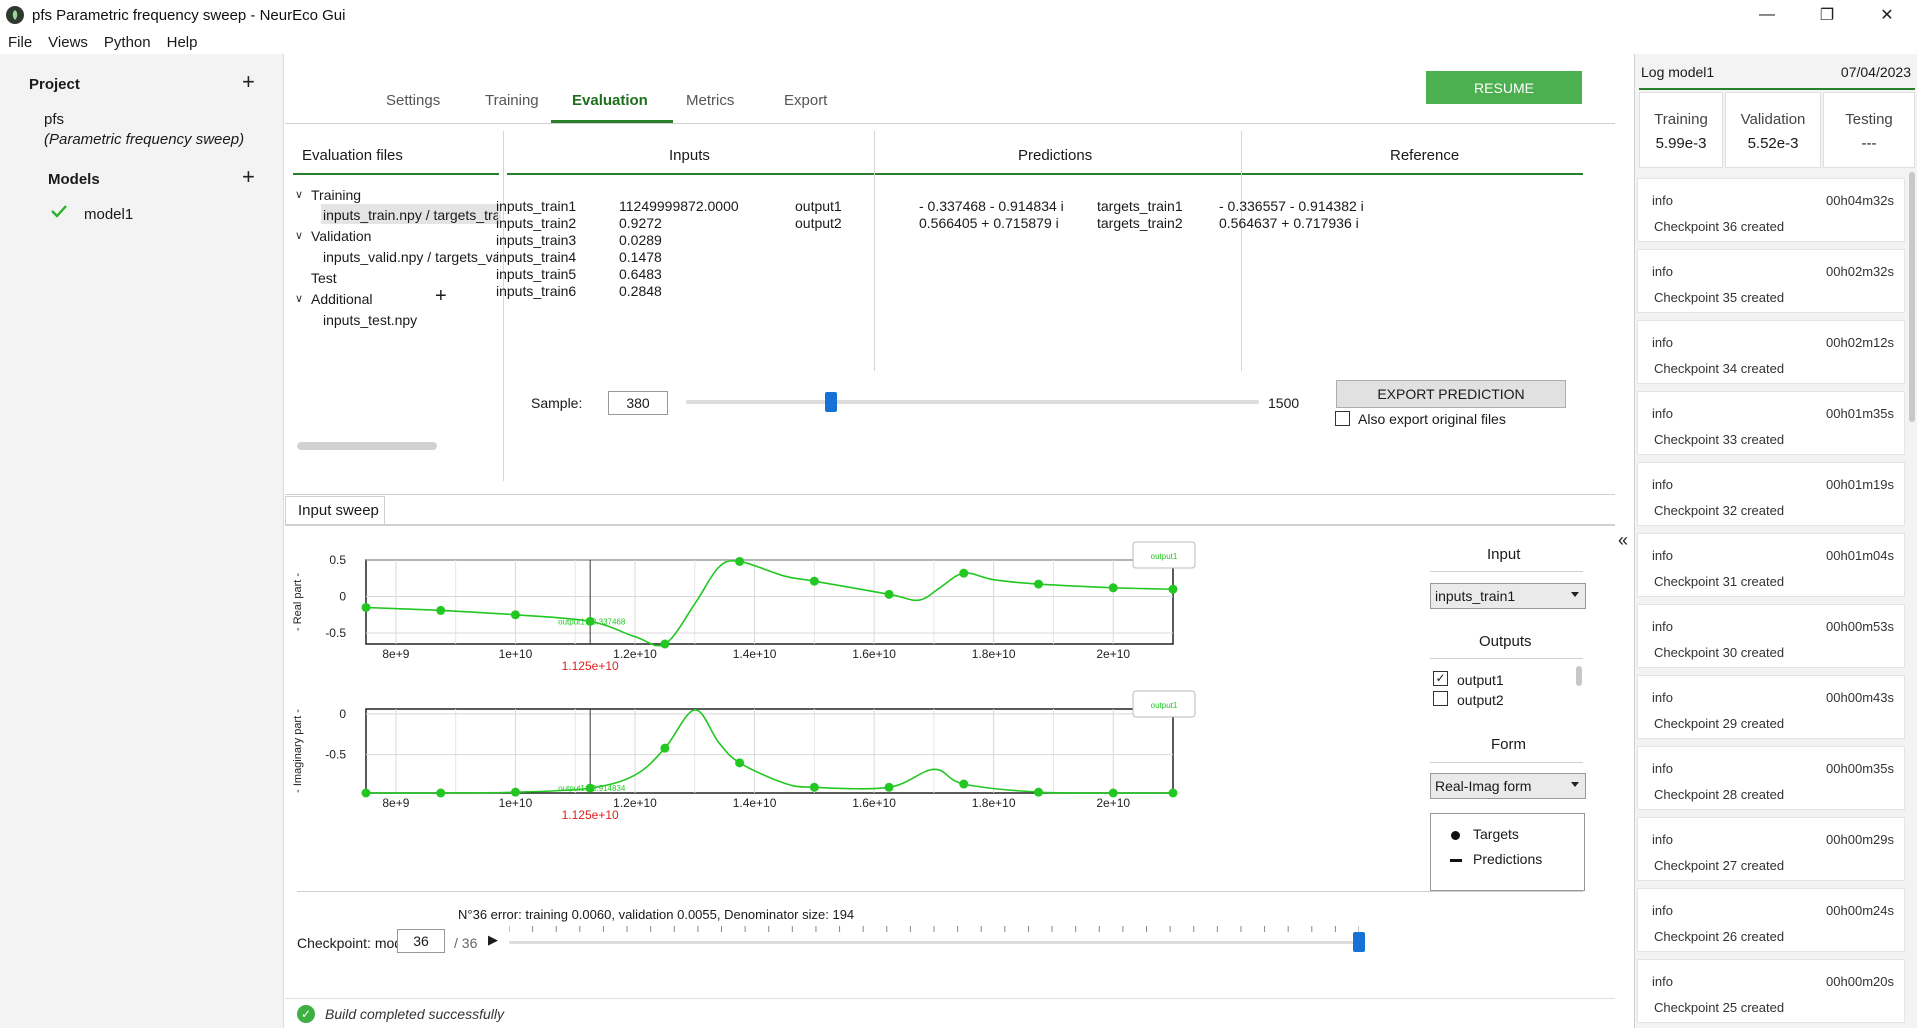  Describe the element at coordinates (1579, 676) in the screenshot. I see `outputs-scrollbar` at that location.